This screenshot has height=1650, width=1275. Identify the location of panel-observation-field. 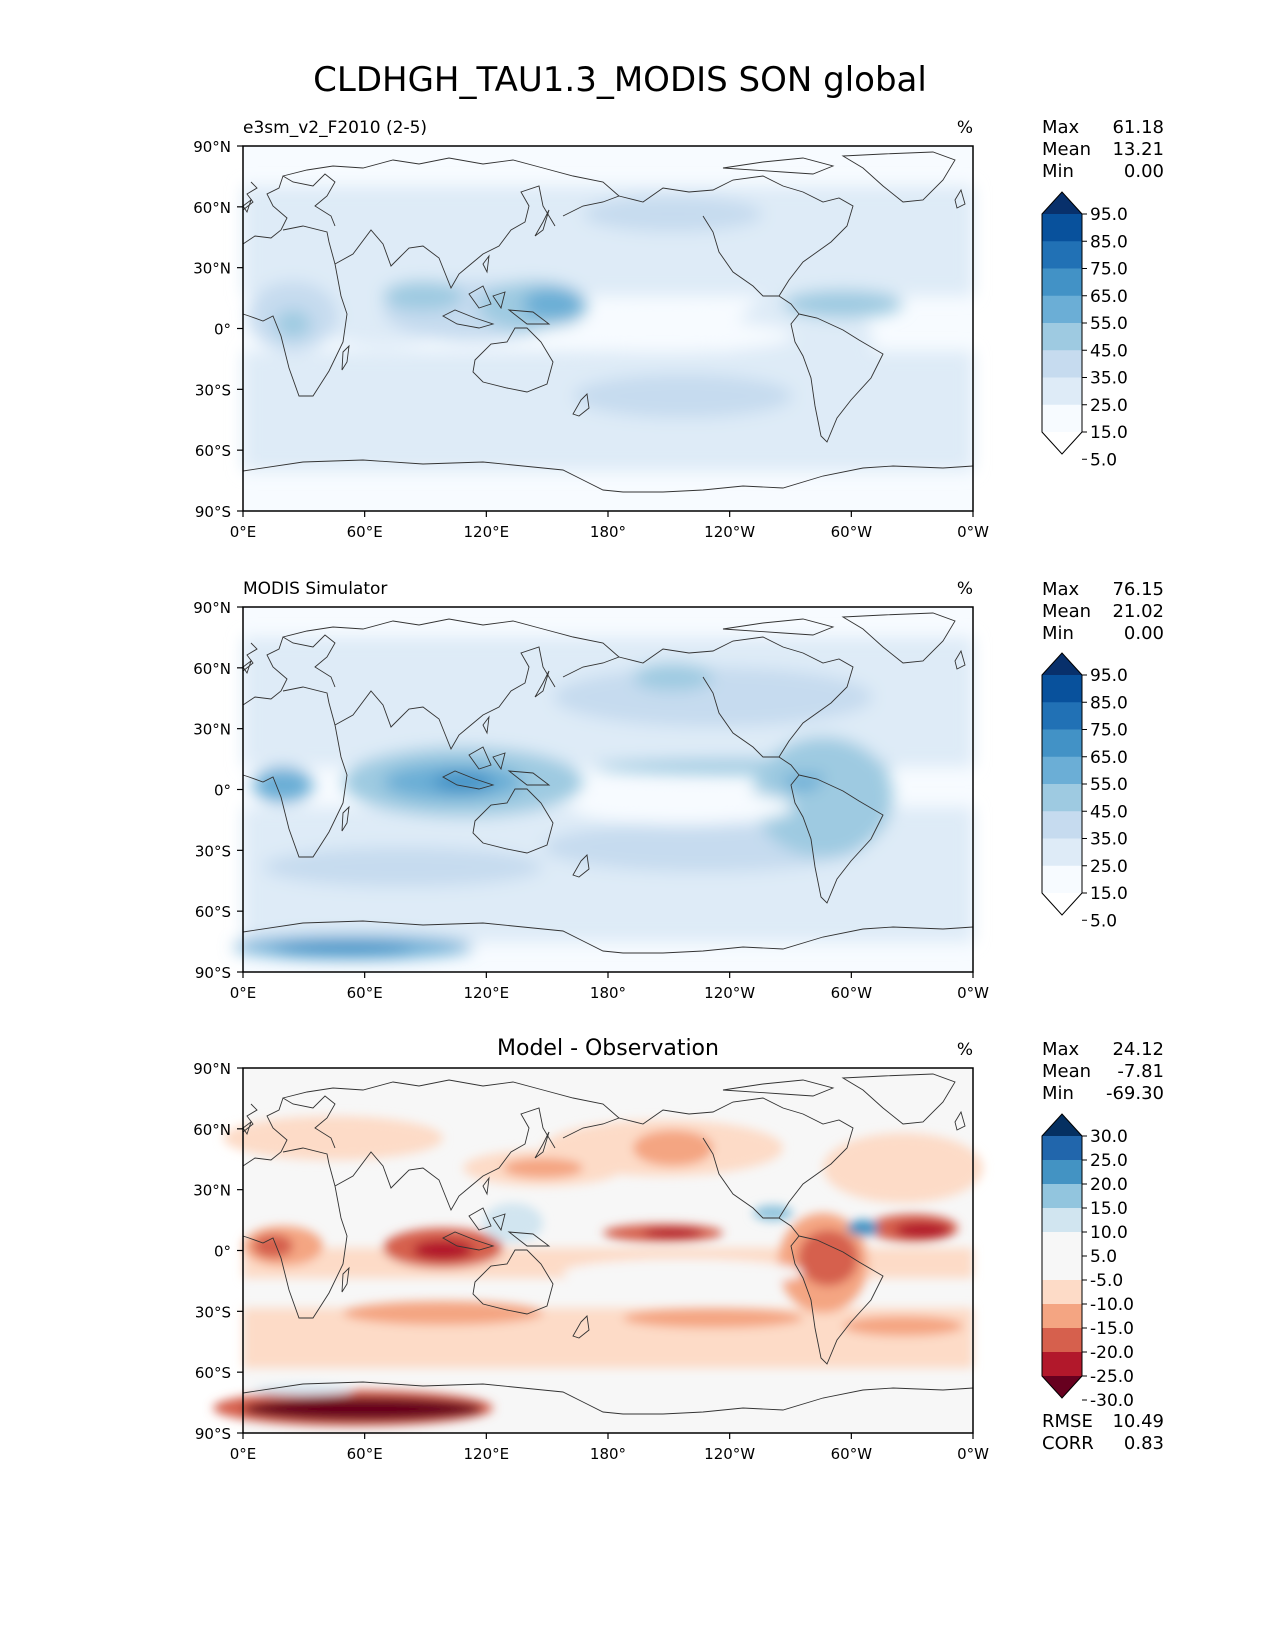
(603, 789).